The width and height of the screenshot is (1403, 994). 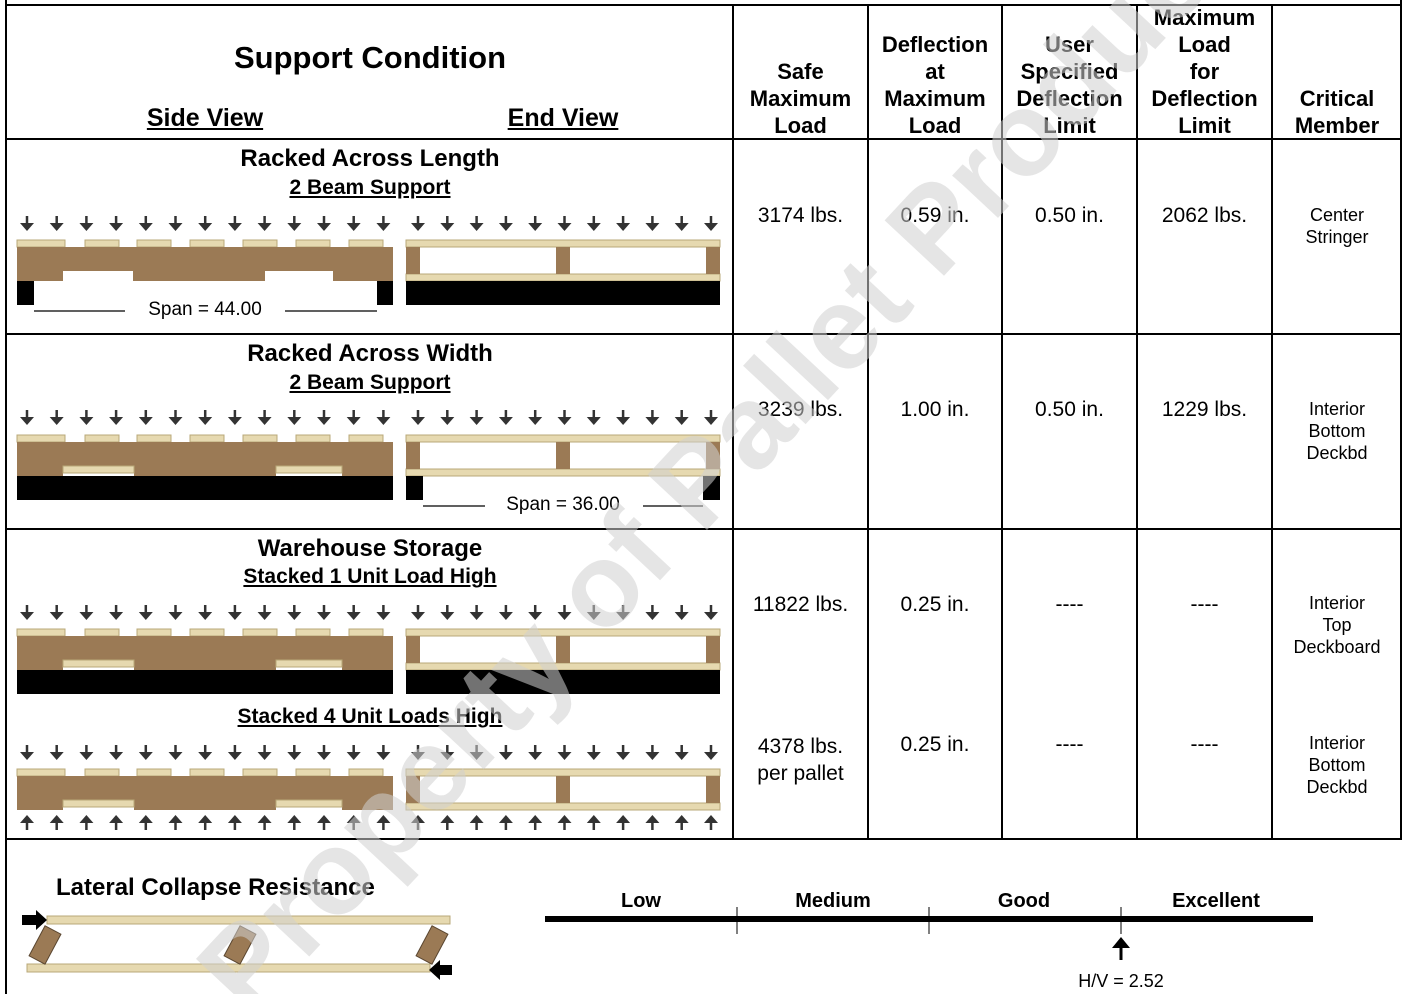 What do you see at coordinates (1069, 215) in the screenshot?
I see `row1-user-limit: 0.50 in.` at bounding box center [1069, 215].